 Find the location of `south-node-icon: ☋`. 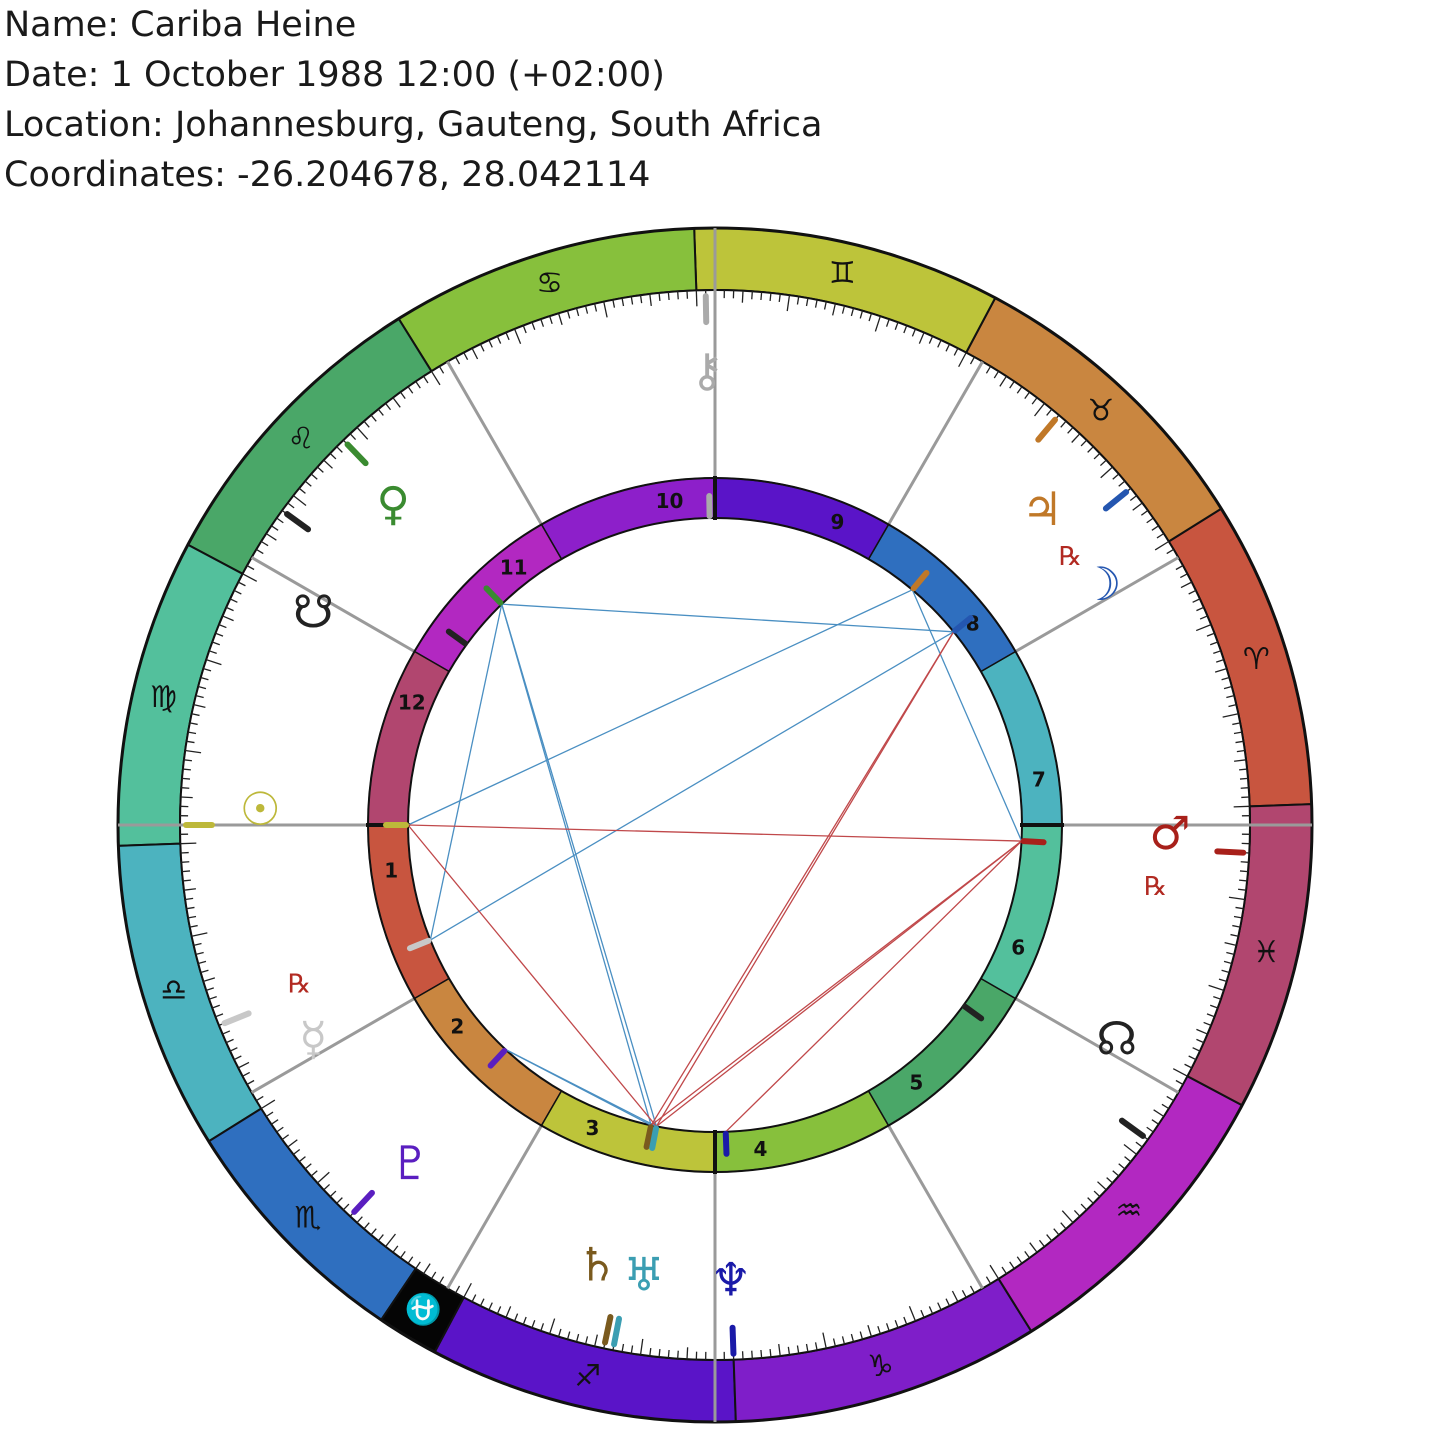

south-node-icon: ☋ is located at coordinates (313, 611).